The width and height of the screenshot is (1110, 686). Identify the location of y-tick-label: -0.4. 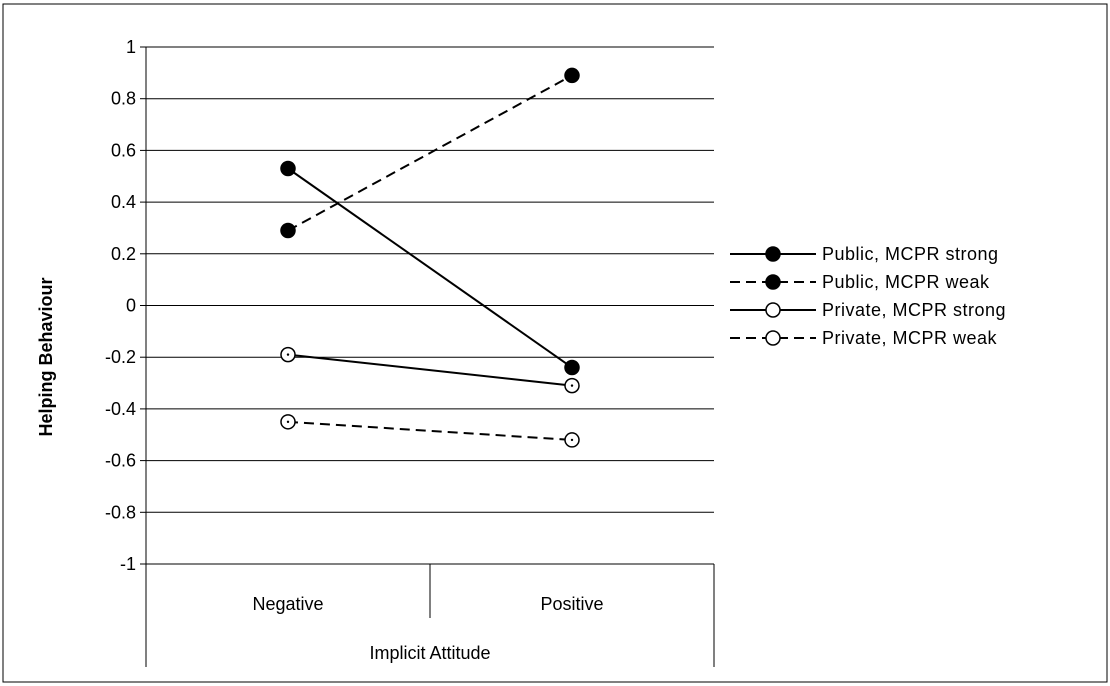
(120, 409).